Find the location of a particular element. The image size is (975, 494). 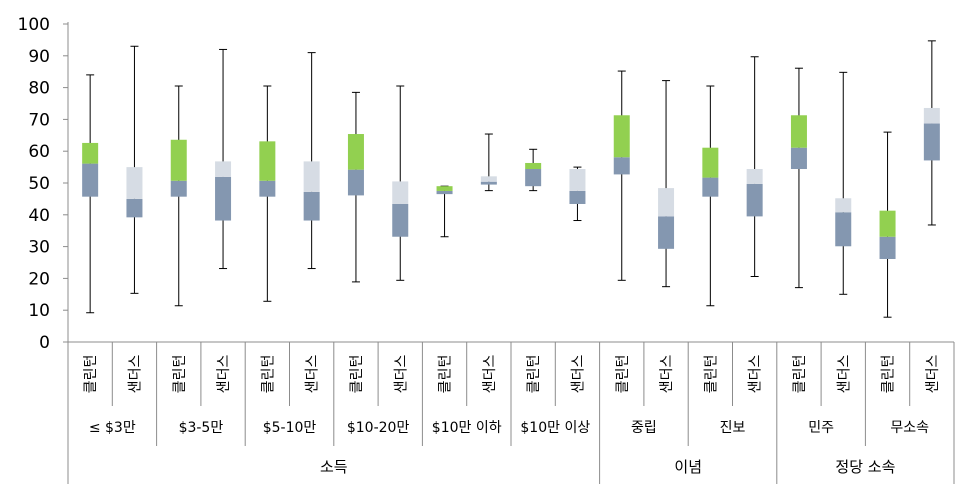

subgroup-label: 중립 is located at coordinates (644, 428).